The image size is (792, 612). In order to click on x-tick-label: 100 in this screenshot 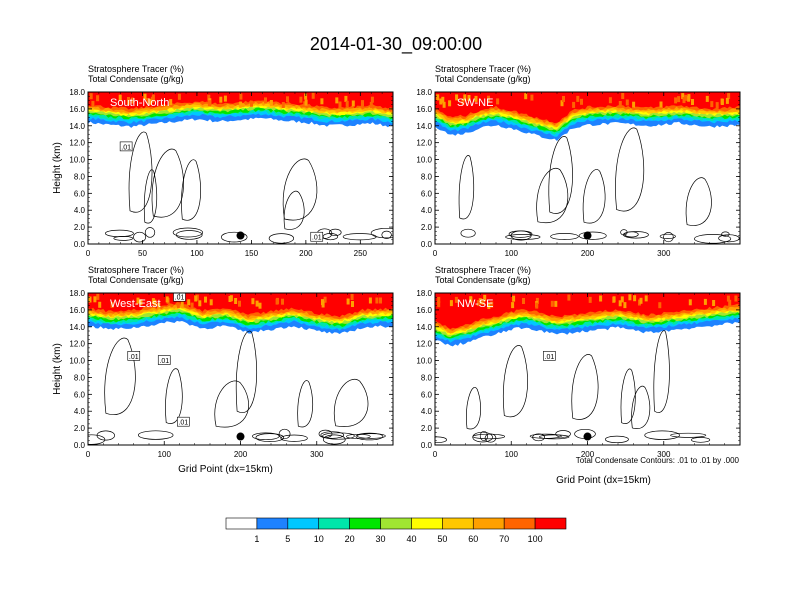, I will do `click(512, 253)`.